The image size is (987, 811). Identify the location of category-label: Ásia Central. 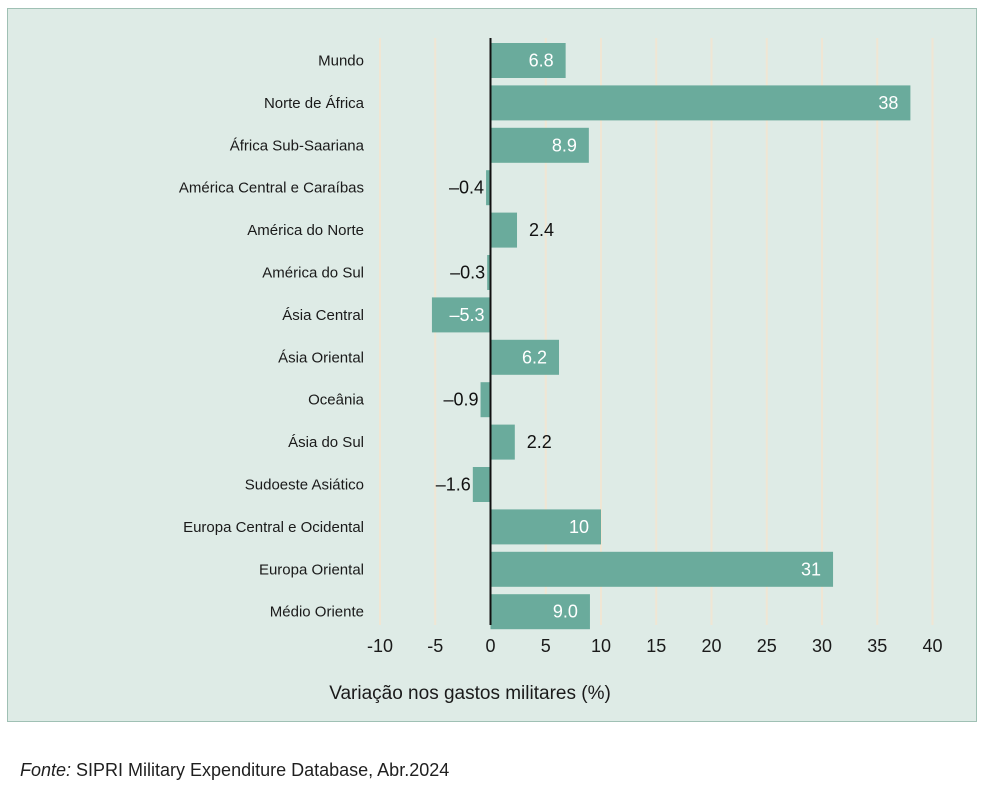
(323, 315).